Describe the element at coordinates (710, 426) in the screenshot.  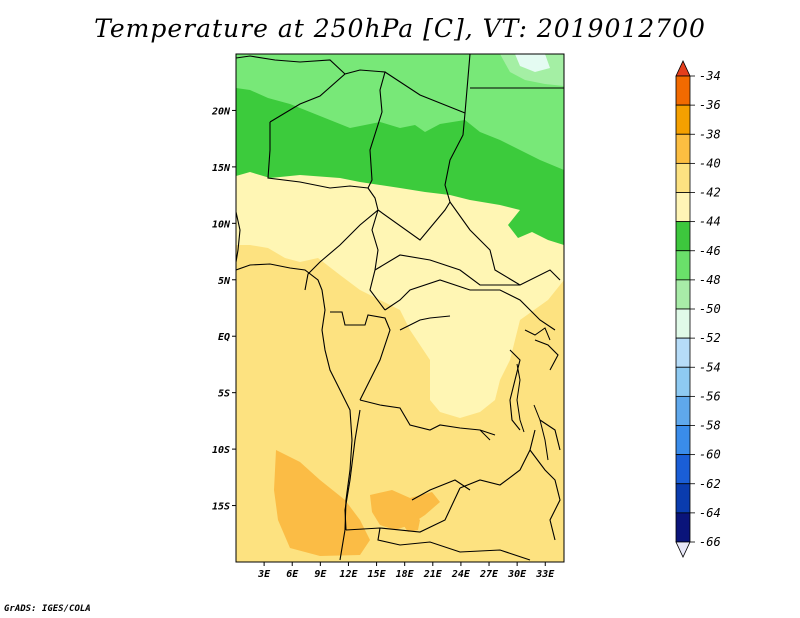
I see `colorbar-label: -58` at that location.